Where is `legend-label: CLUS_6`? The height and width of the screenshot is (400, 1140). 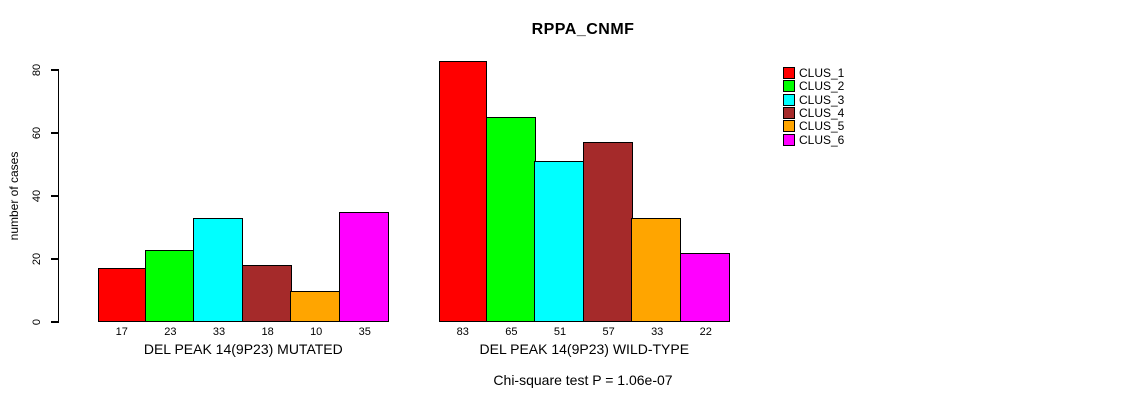
legend-label: CLUS_6 is located at coordinates (822, 139).